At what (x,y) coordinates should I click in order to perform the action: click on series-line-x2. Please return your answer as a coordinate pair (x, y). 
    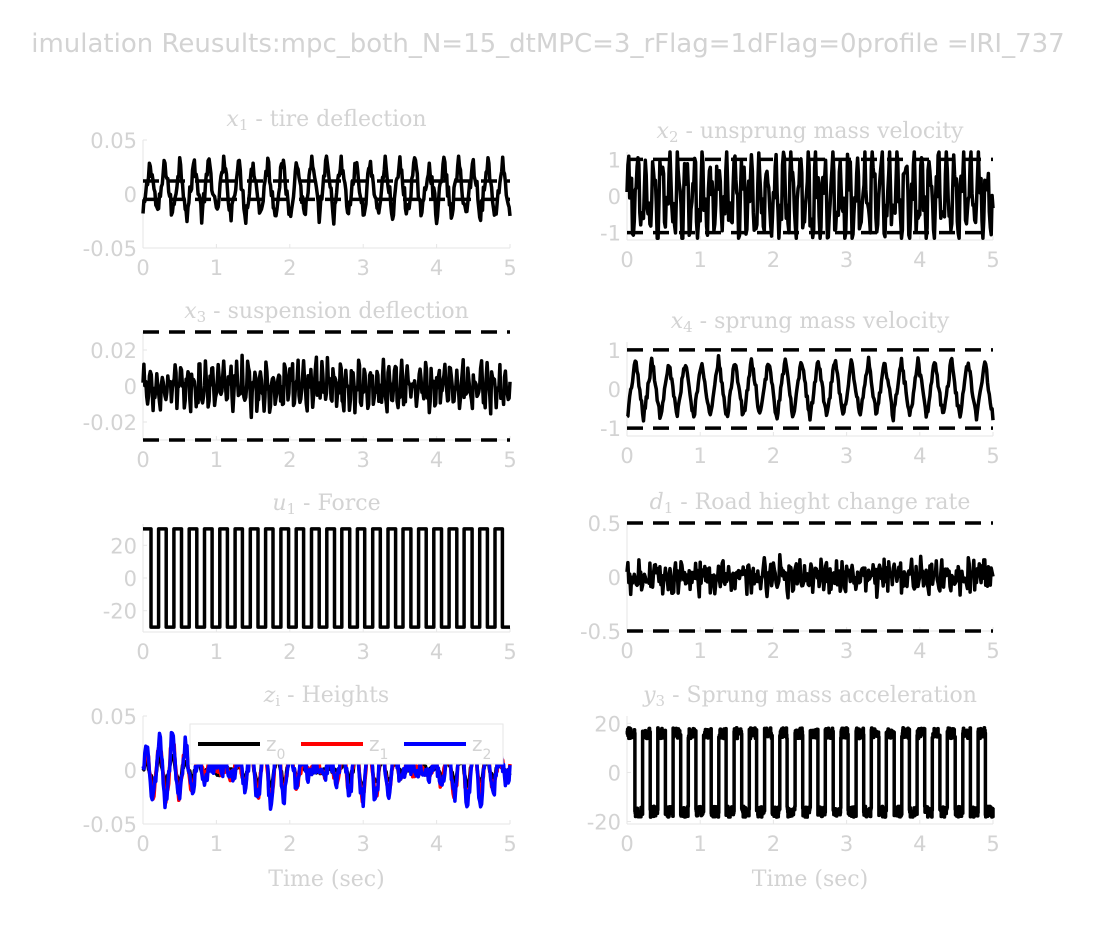
    Looking at the image, I should click on (810, 195).